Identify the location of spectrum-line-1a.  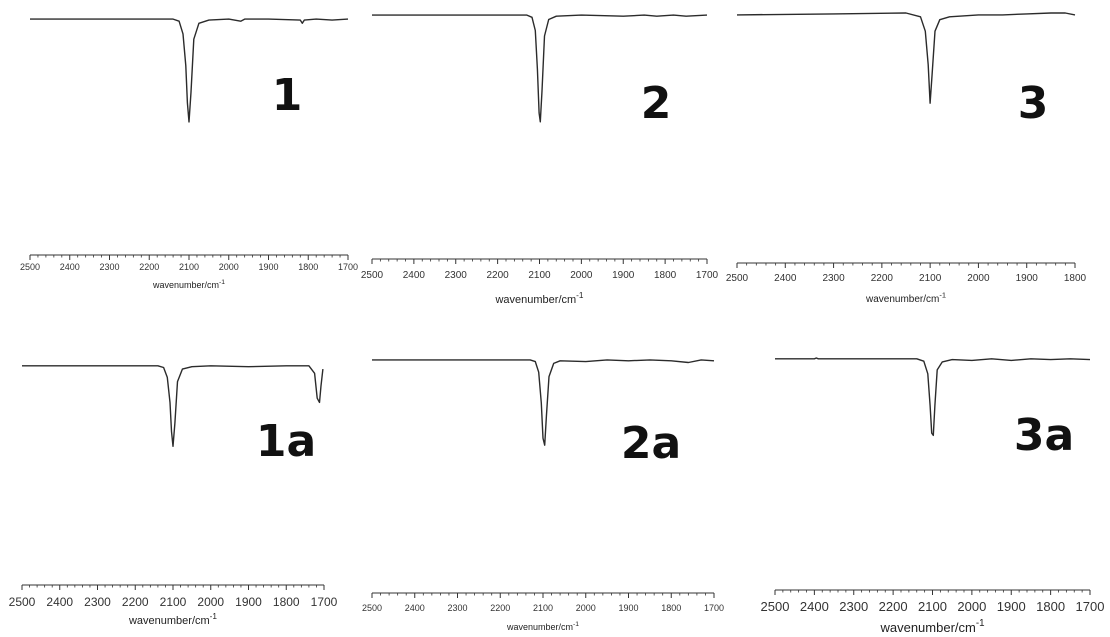
(173, 406).